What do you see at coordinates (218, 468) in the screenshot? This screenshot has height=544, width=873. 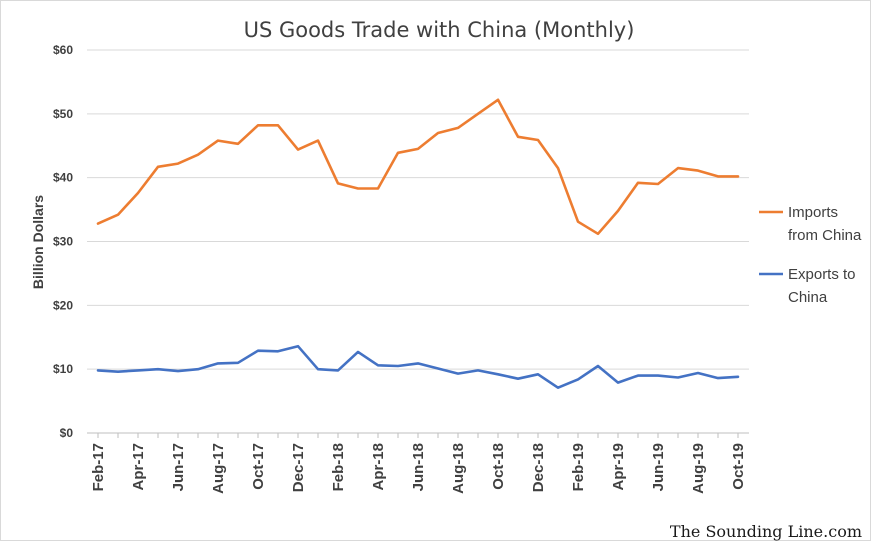 I see `x-tick-label: Aug-17` at bounding box center [218, 468].